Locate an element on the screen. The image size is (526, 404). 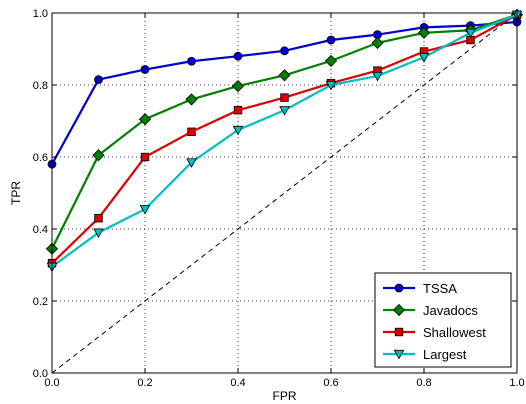
x-tick-label: 0.6 is located at coordinates (330, 383).